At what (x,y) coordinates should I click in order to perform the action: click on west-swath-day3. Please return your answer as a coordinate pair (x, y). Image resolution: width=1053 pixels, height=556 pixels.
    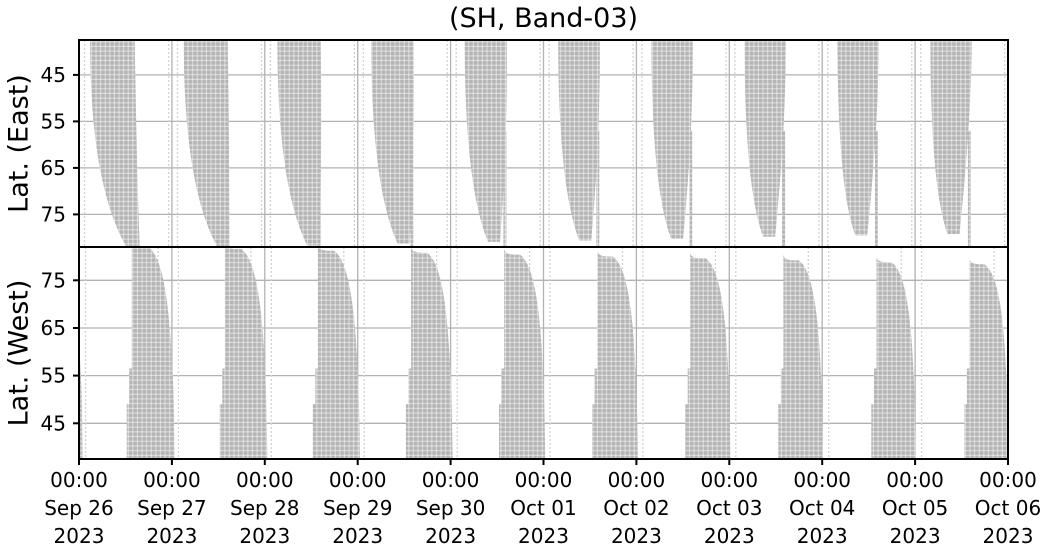
    Looking at the image, I should click on (432, 353).